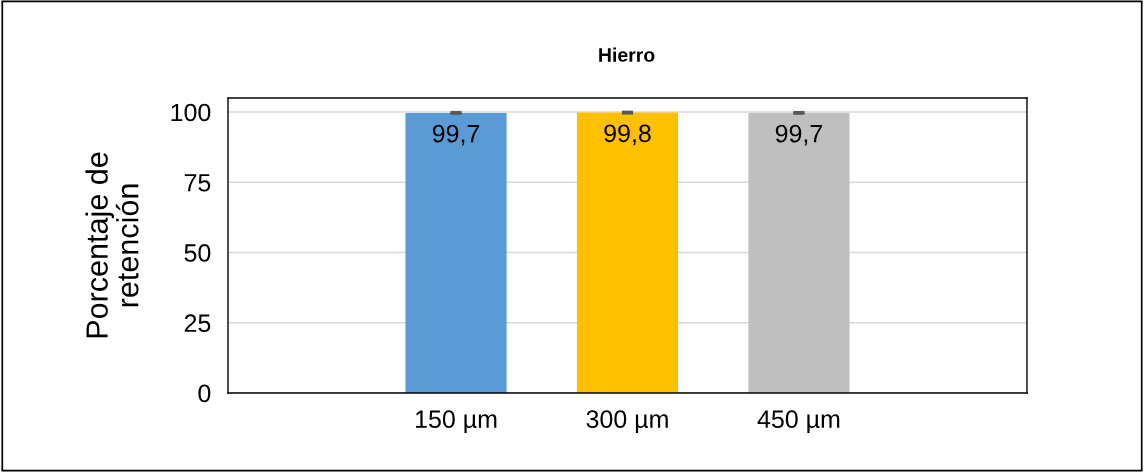  What do you see at coordinates (204, 393) in the screenshot?
I see `y-tick-label: 0` at bounding box center [204, 393].